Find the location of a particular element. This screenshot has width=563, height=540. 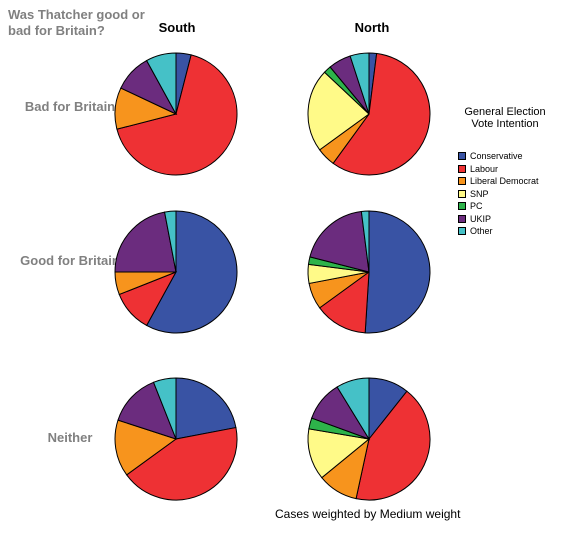

legend-item-other: Other is located at coordinates (475, 231).